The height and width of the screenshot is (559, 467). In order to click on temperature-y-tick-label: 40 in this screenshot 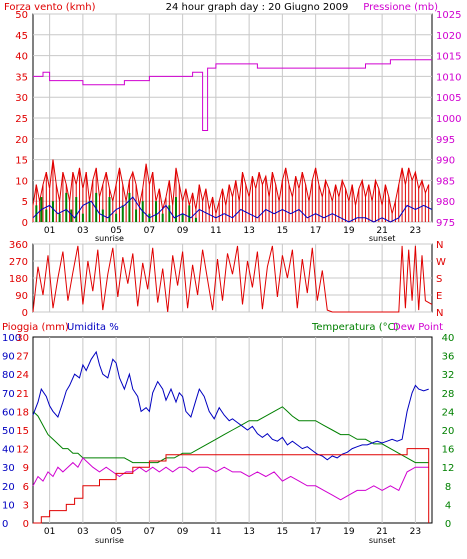, I will do `click(448, 338)`.